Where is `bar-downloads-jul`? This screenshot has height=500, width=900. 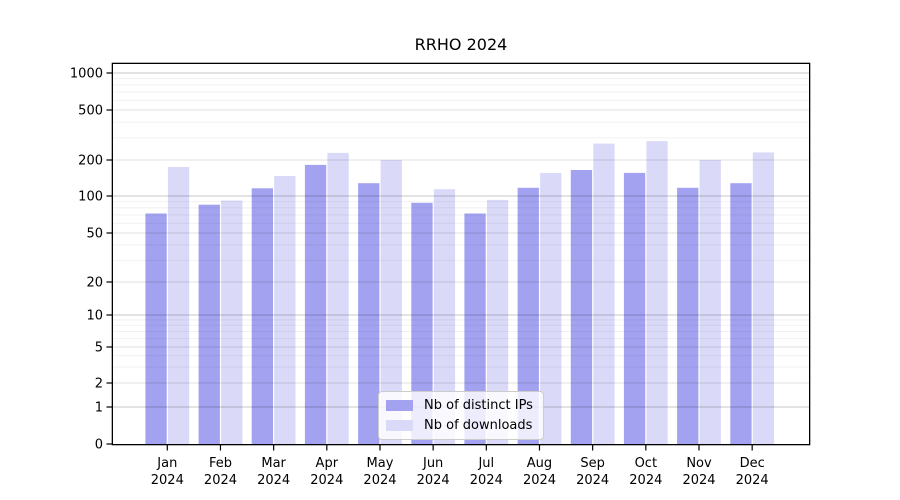 bar-downloads-jul is located at coordinates (497, 322).